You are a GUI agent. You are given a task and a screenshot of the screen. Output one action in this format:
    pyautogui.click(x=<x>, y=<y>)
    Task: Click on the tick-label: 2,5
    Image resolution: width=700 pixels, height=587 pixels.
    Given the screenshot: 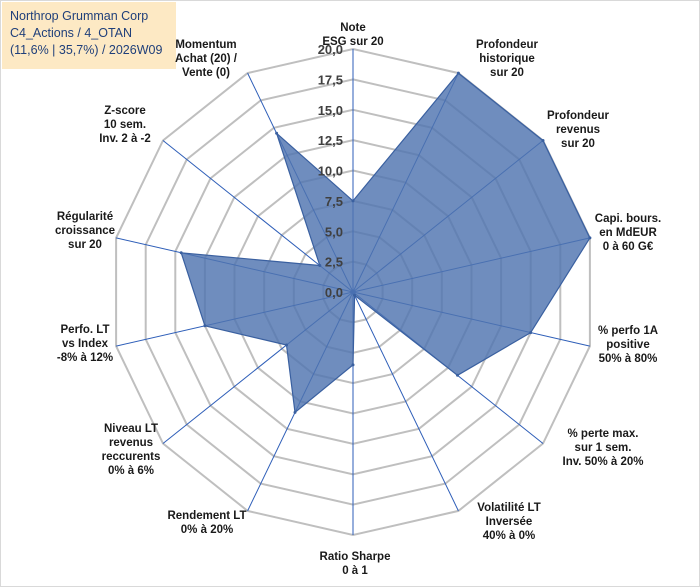 What is the action you would take?
    pyautogui.click(x=334, y=262)
    